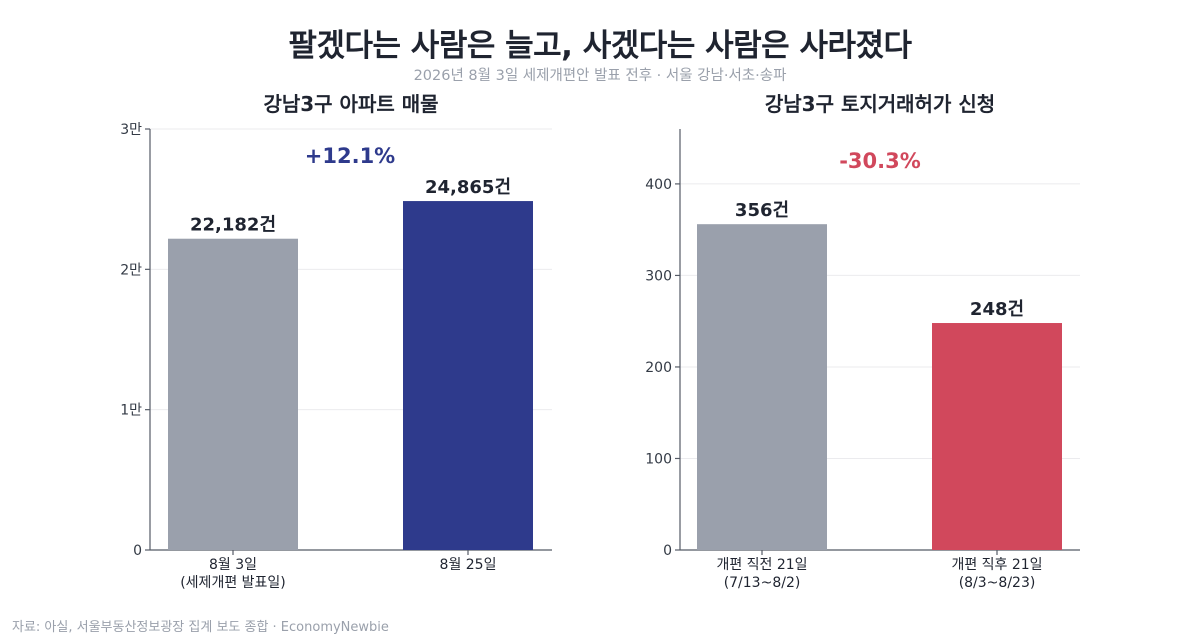 Image resolution: width=1200 pixels, height=640 pixels. I want to click on x-tick-label: (7/13~8/2), so click(762, 583).